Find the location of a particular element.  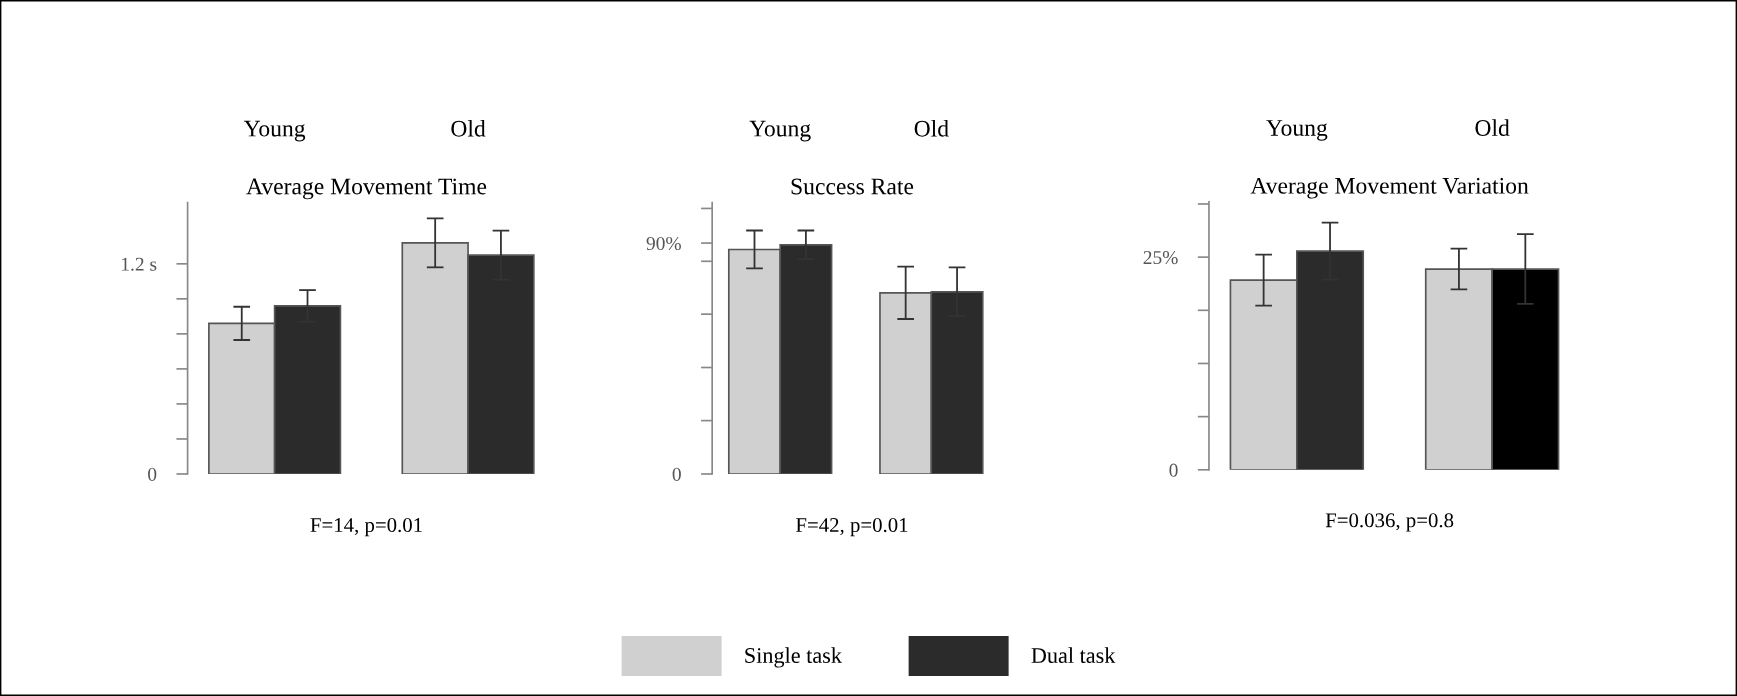

chart-title: Average Movement Time is located at coordinates (366, 189).